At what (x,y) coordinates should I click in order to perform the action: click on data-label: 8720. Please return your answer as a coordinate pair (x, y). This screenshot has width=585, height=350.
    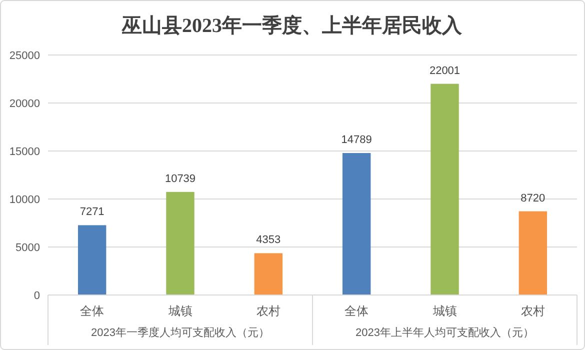
    Looking at the image, I should click on (533, 198).